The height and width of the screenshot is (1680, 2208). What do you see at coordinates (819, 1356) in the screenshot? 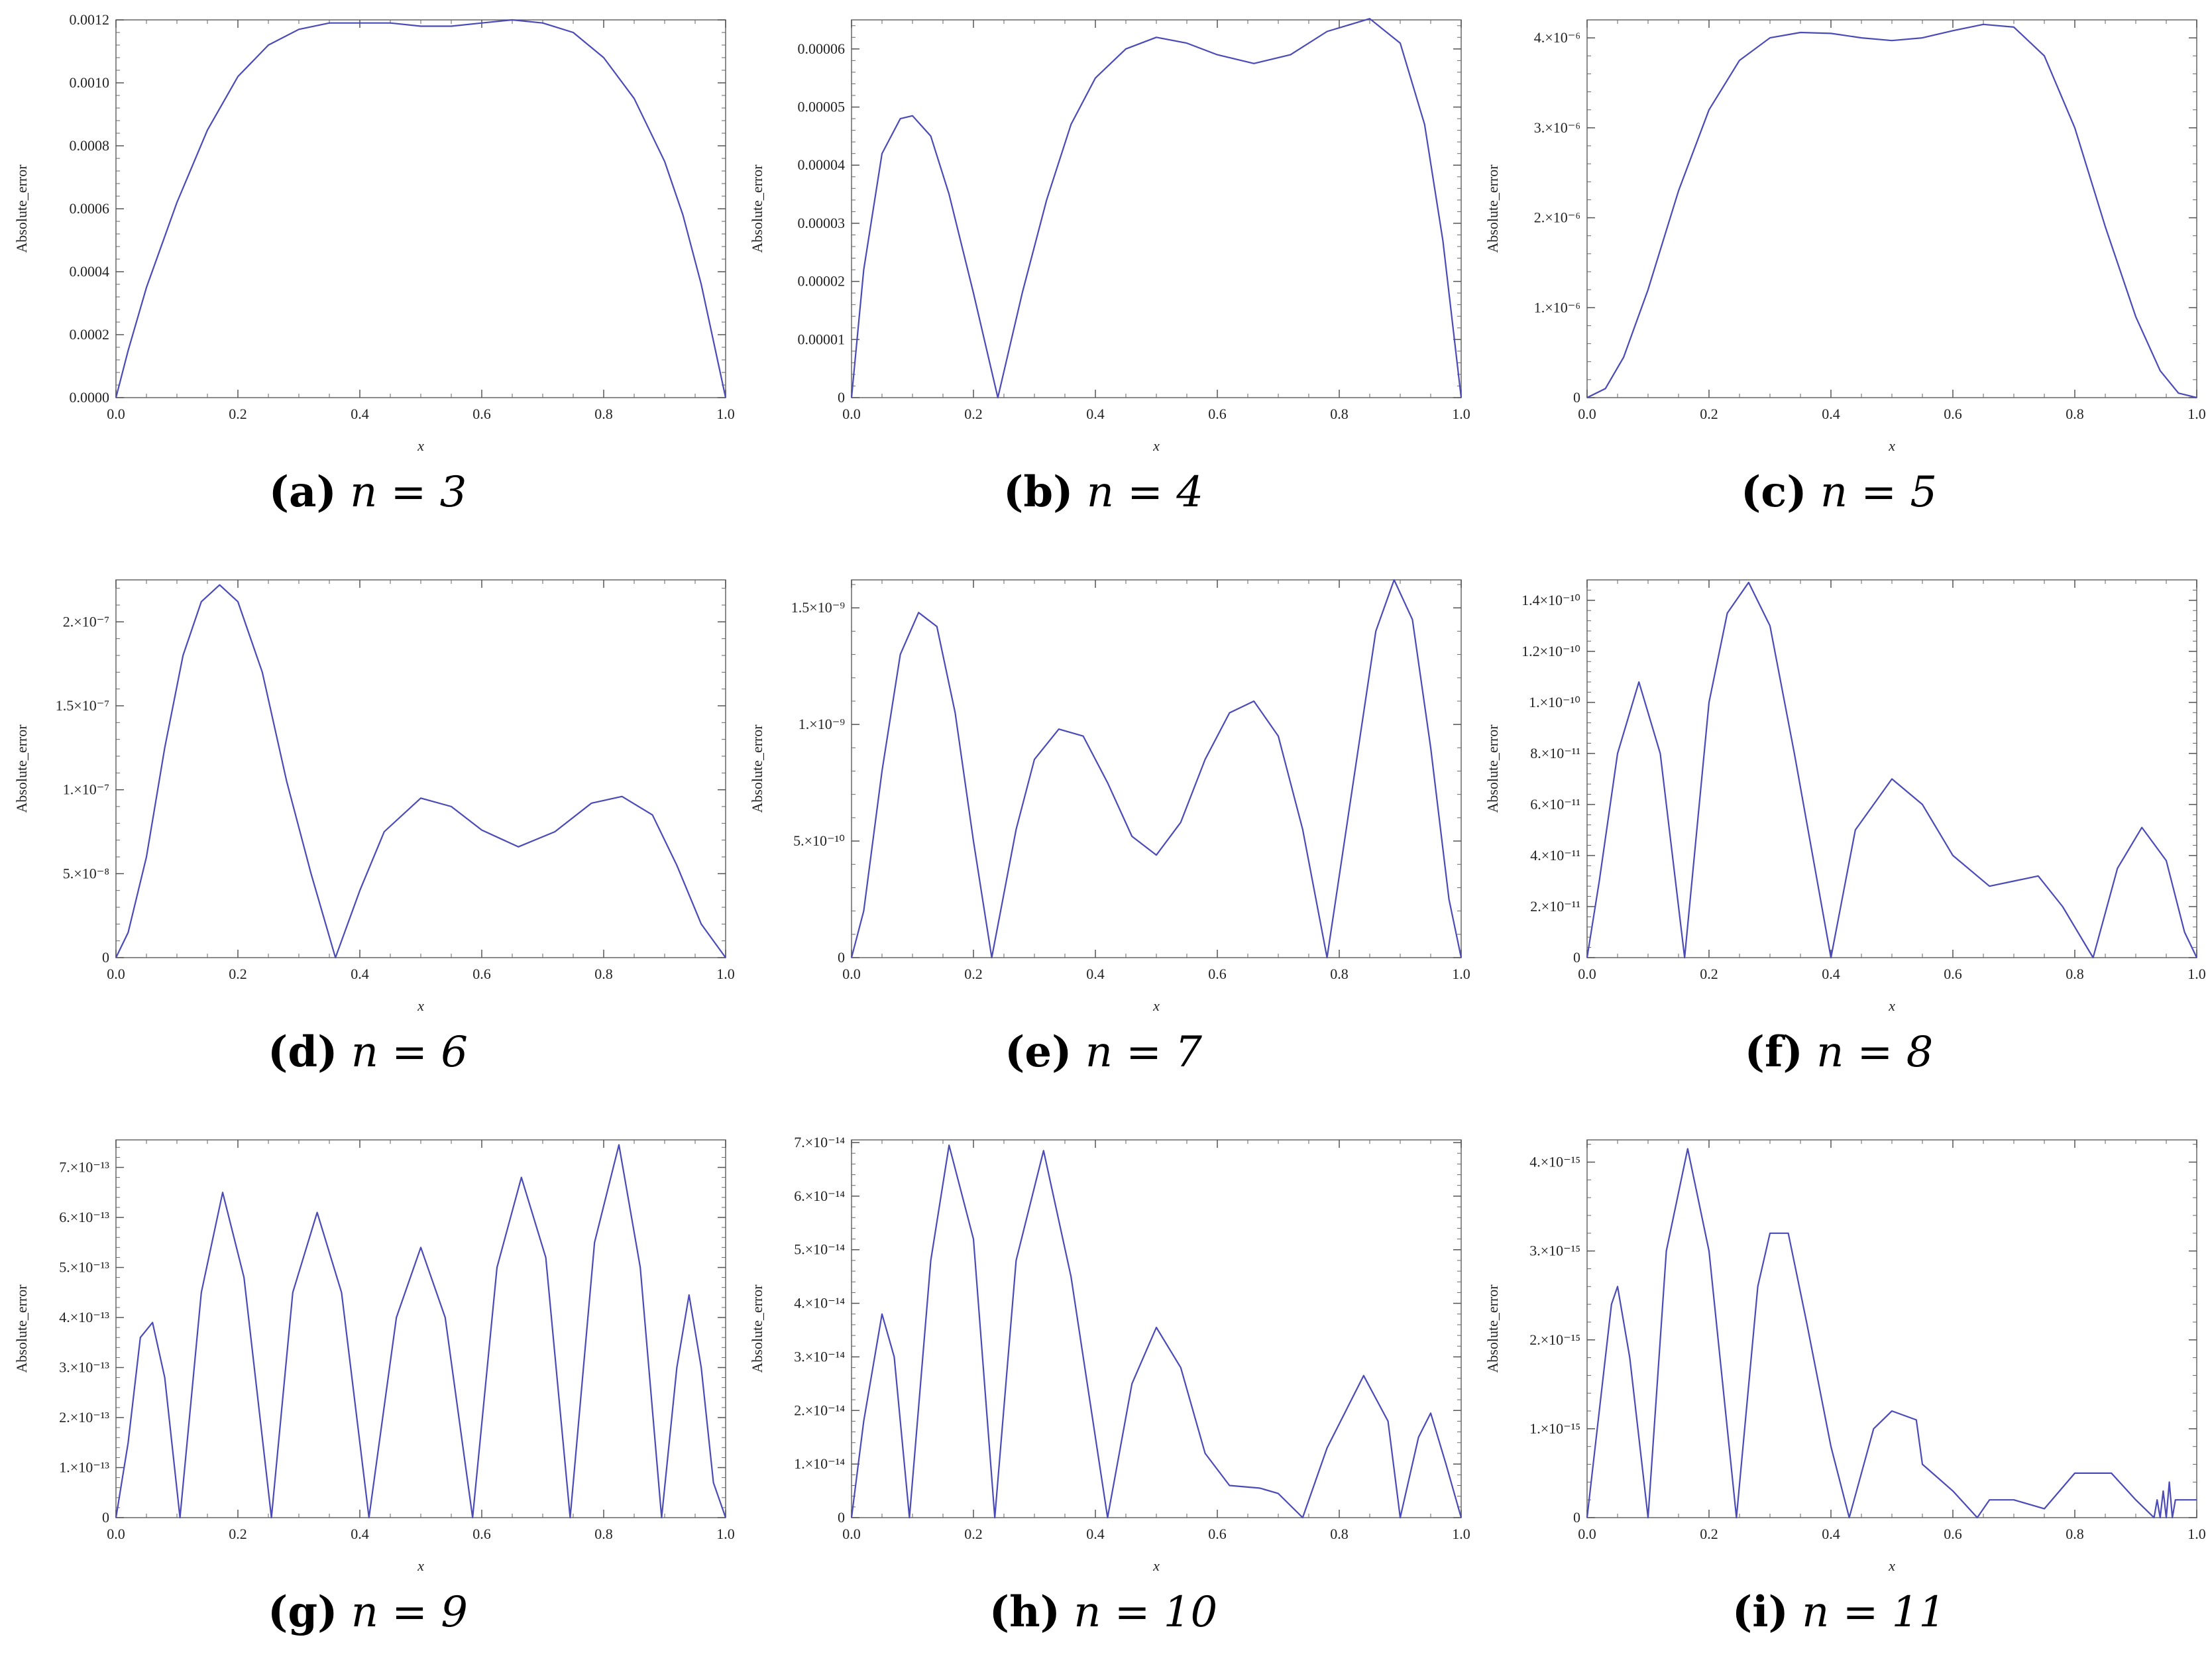
I see `y-tick-label: 3.×10⁻¹⁴` at bounding box center [819, 1356].